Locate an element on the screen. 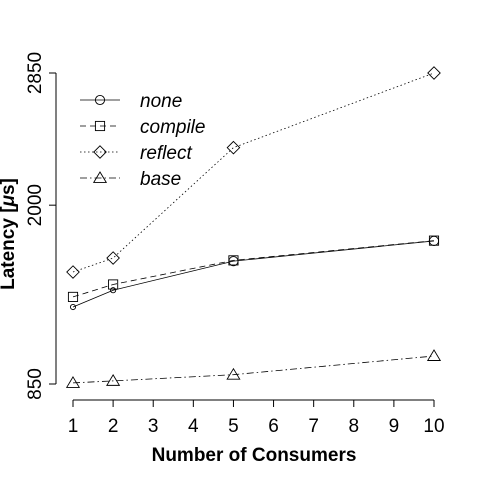  series-compile is located at coordinates (253, 268).